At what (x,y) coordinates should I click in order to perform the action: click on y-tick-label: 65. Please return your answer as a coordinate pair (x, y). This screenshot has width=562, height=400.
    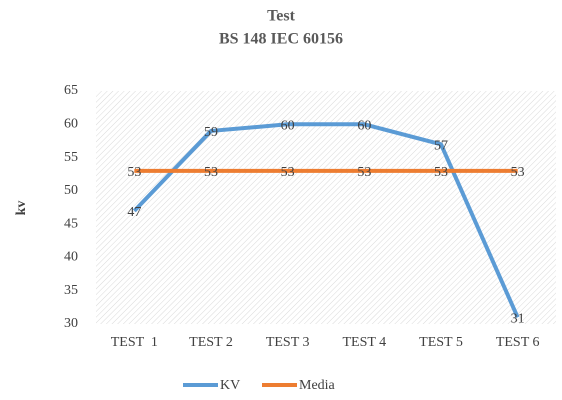
    Looking at the image, I should click on (71, 90).